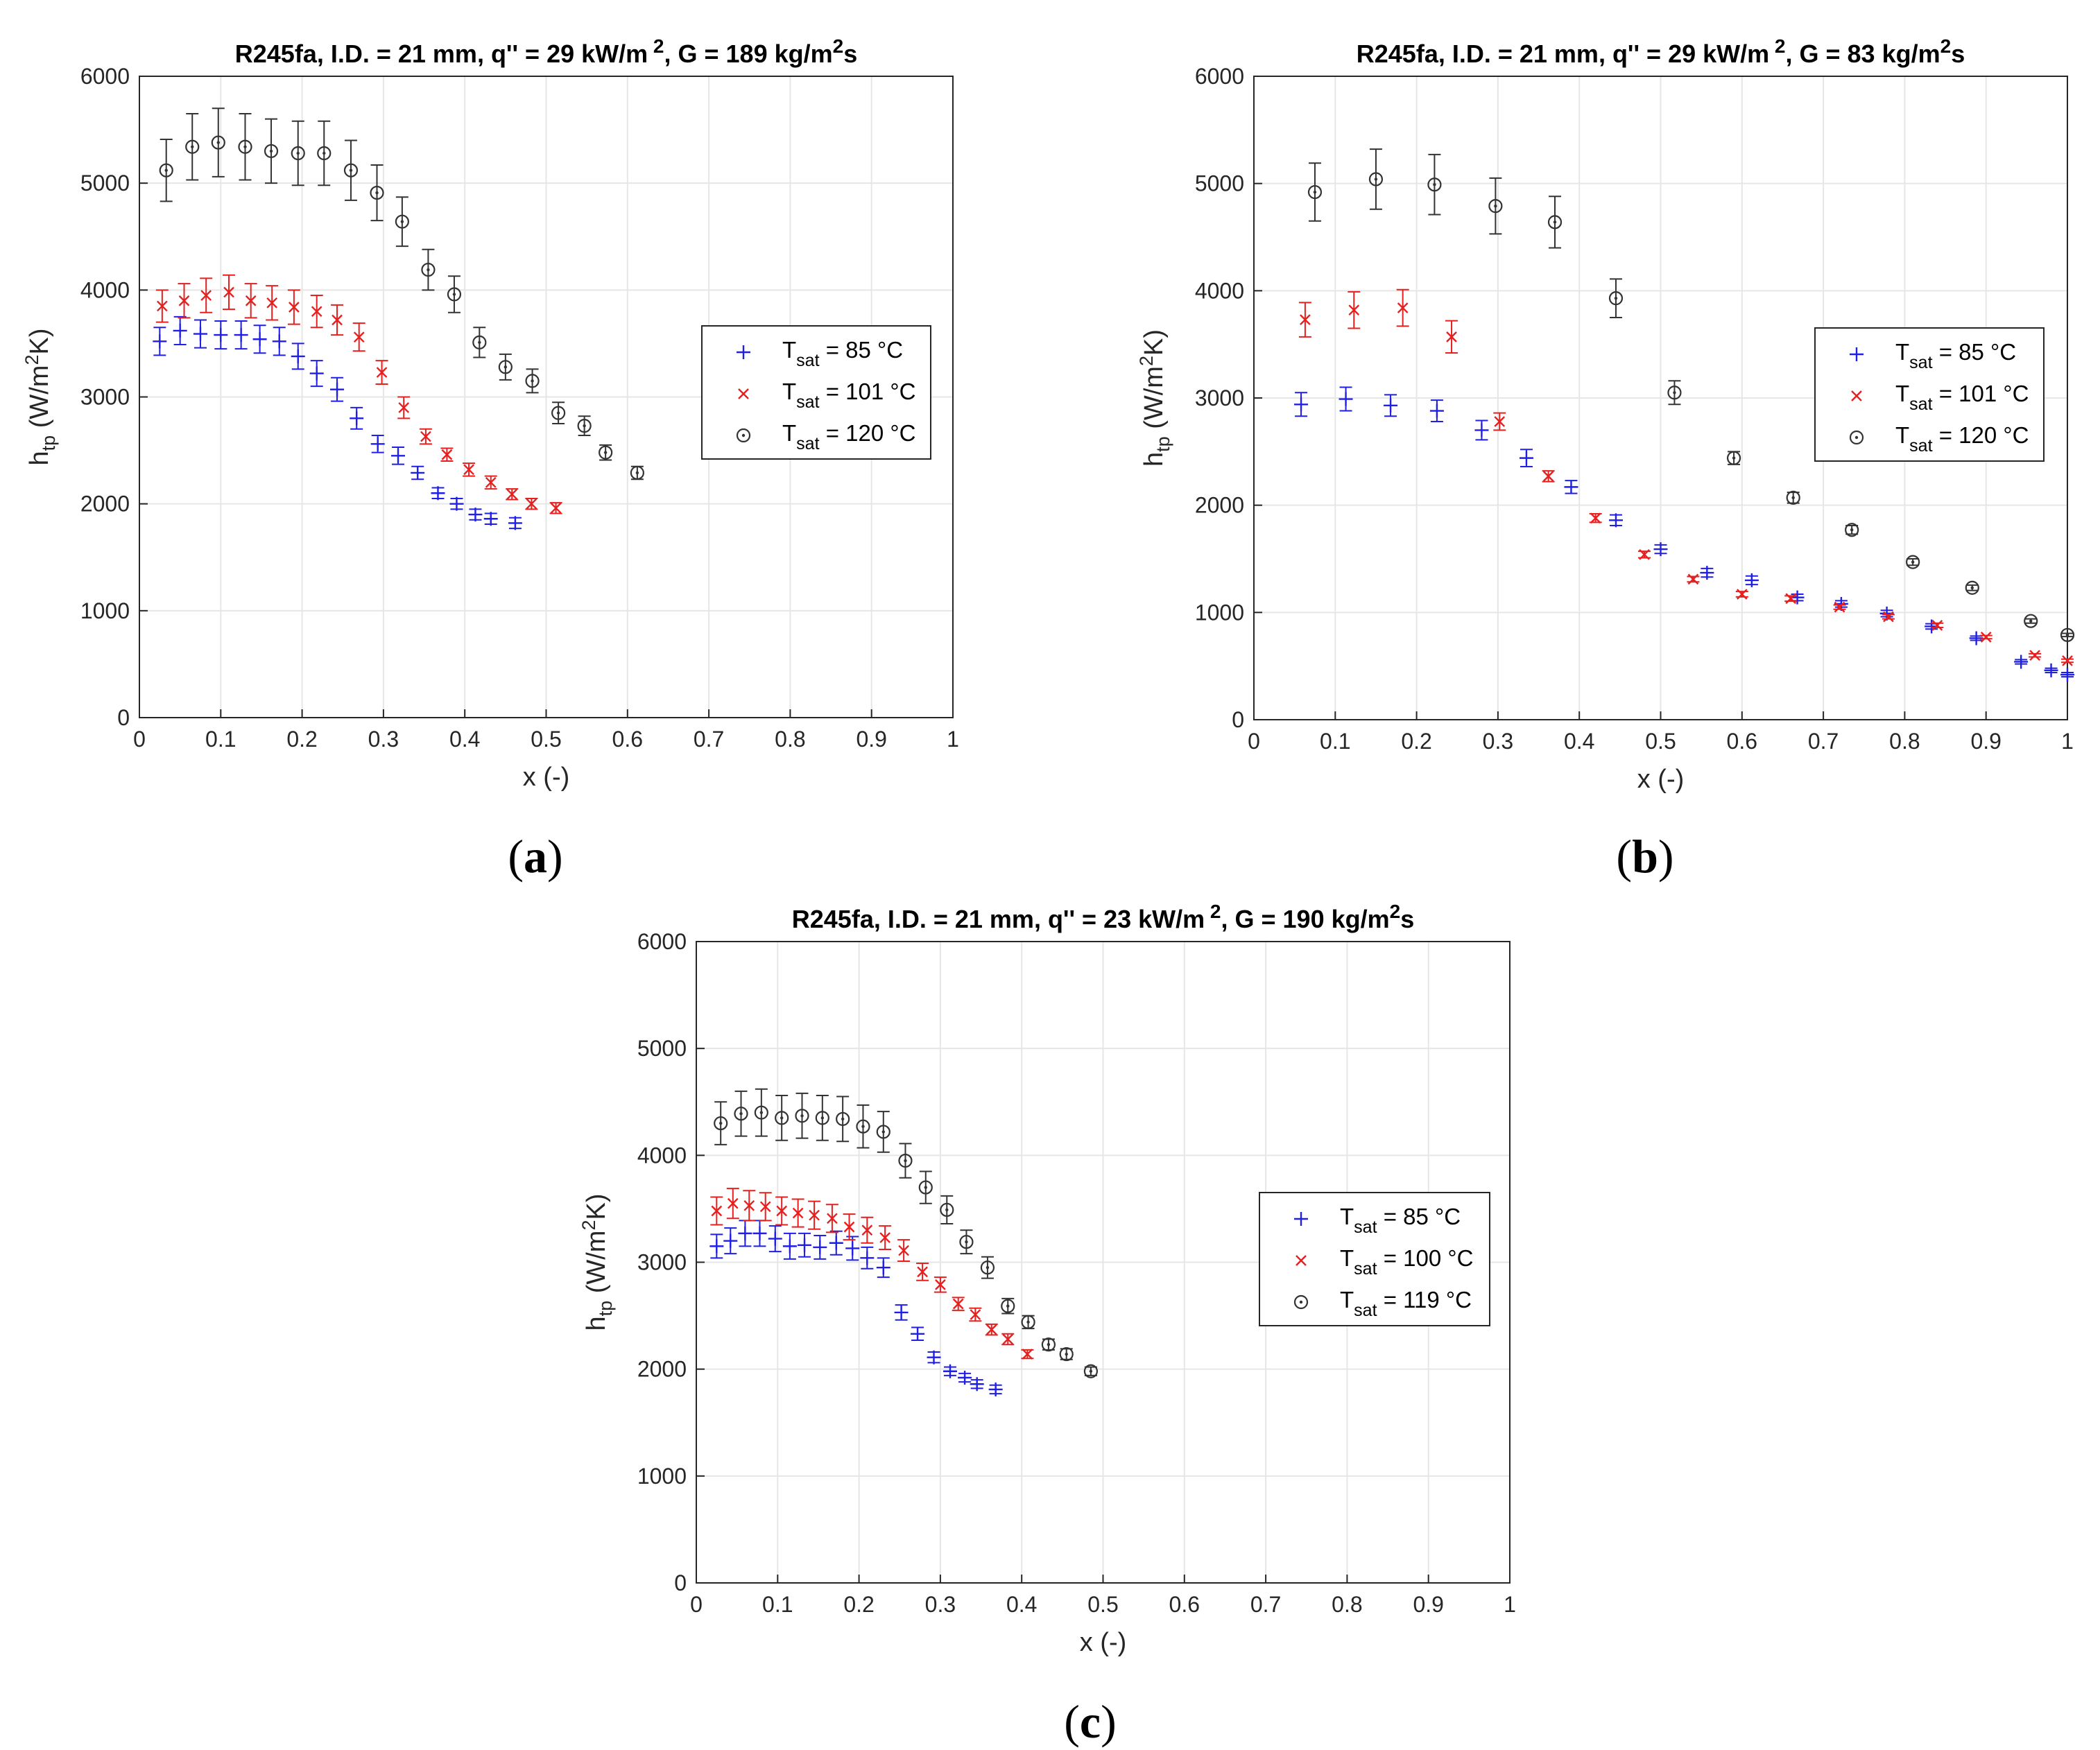 The image size is (2100, 1750). What do you see at coordinates (662, 1048) in the screenshot?
I see `y-tick-label: 5000` at bounding box center [662, 1048].